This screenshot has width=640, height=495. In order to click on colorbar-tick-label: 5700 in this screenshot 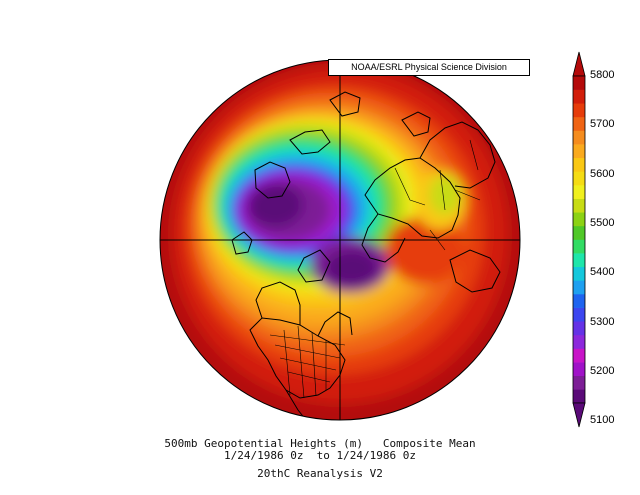, I will do `click(602, 124)`.